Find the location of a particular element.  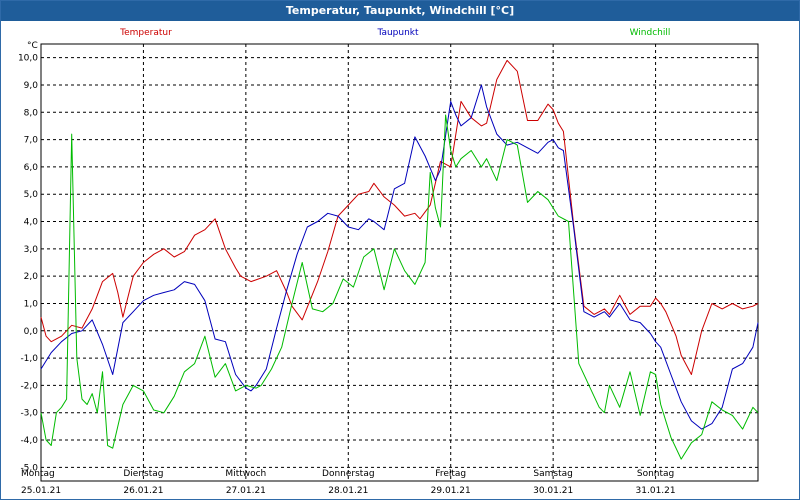

x-tick-date: 26.01.21 is located at coordinates (143, 491).